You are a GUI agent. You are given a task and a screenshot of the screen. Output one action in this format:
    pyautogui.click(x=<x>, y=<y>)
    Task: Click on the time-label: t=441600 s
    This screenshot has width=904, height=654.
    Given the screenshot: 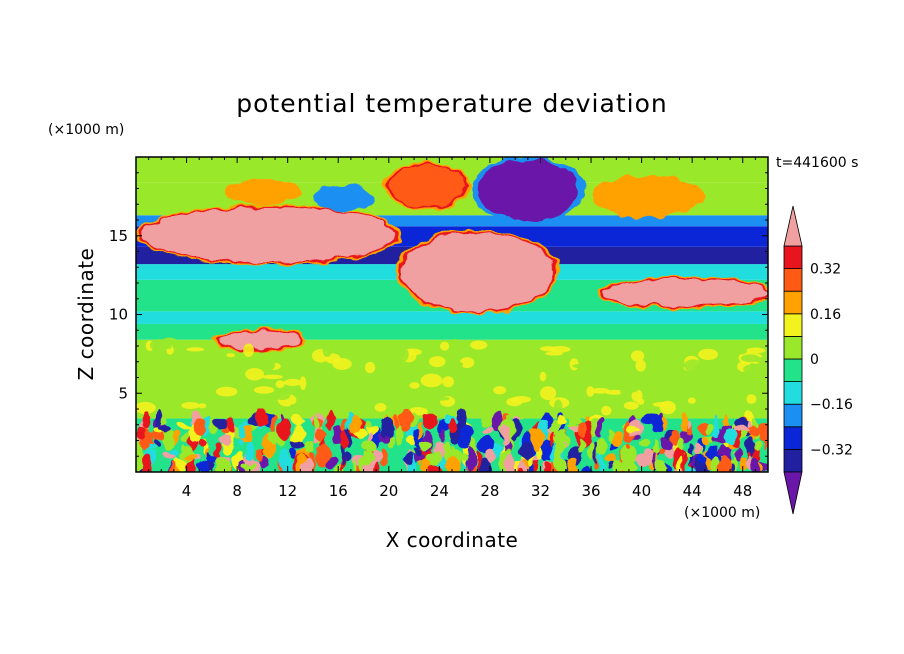 What is the action you would take?
    pyautogui.click(x=817, y=163)
    